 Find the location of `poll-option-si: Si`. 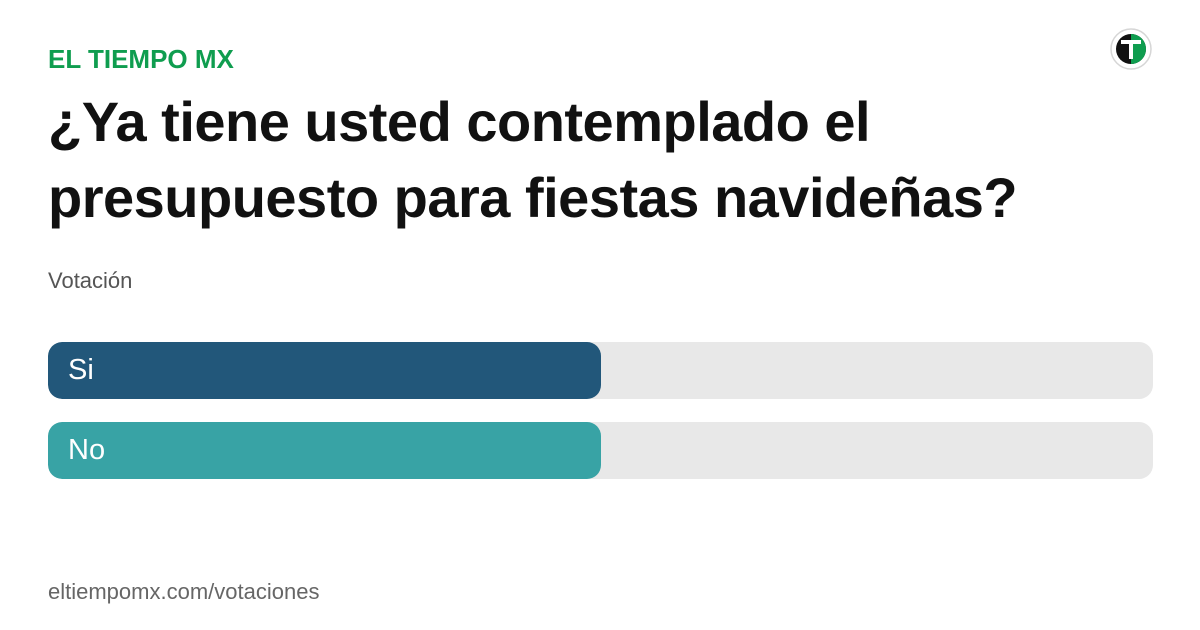

poll-option-si: Si is located at coordinates (600, 370).